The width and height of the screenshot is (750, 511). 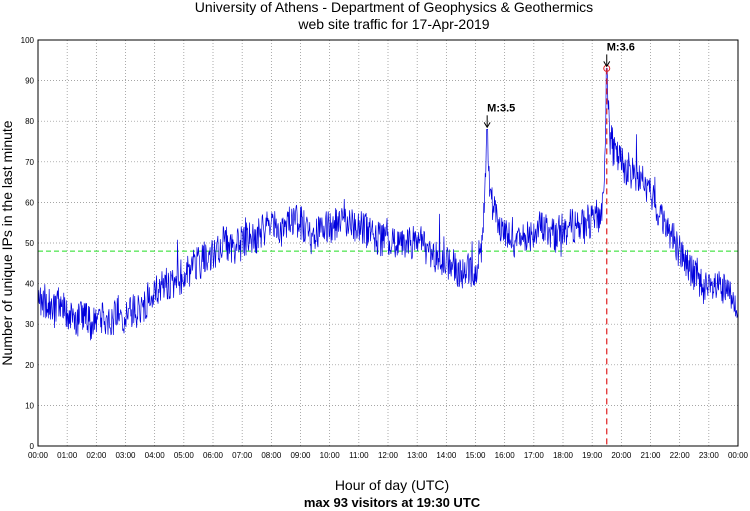 What do you see at coordinates (621, 47) in the screenshot?
I see `annotation-label: M:3.6` at bounding box center [621, 47].